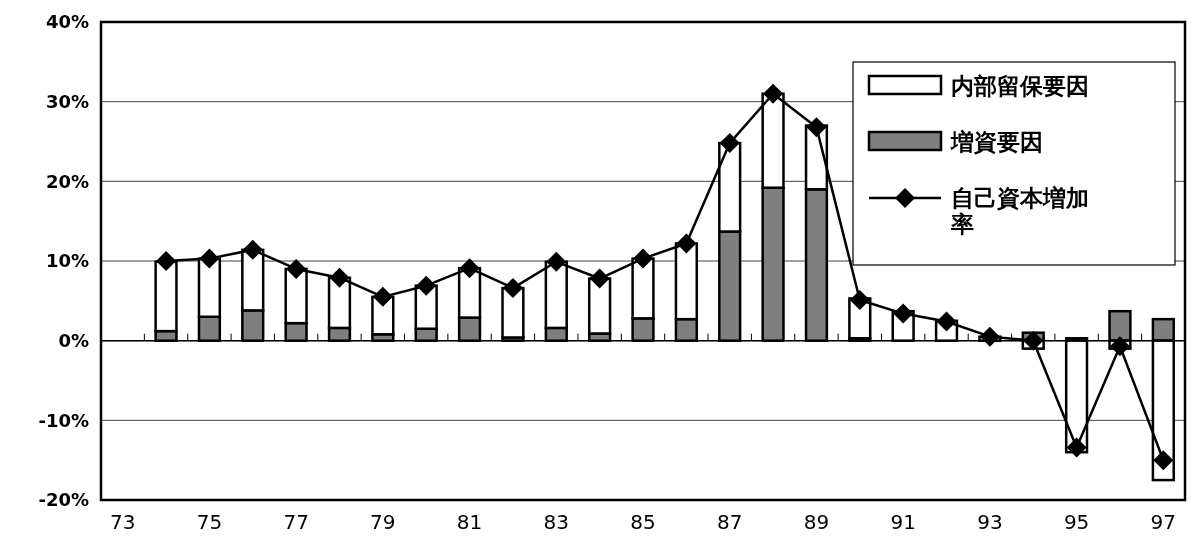 This screenshot has width=1192, height=554. I want to click on x-tick-label: 83, so click(556, 522).